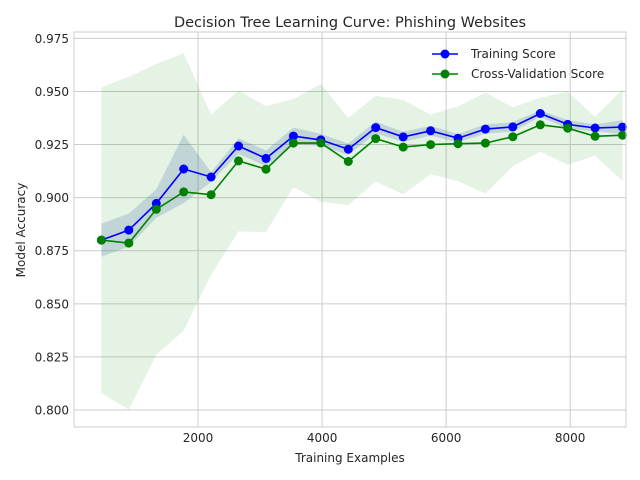 This screenshot has height=480, width=640. I want to click on x-tick-label: 2000, so click(198, 438).